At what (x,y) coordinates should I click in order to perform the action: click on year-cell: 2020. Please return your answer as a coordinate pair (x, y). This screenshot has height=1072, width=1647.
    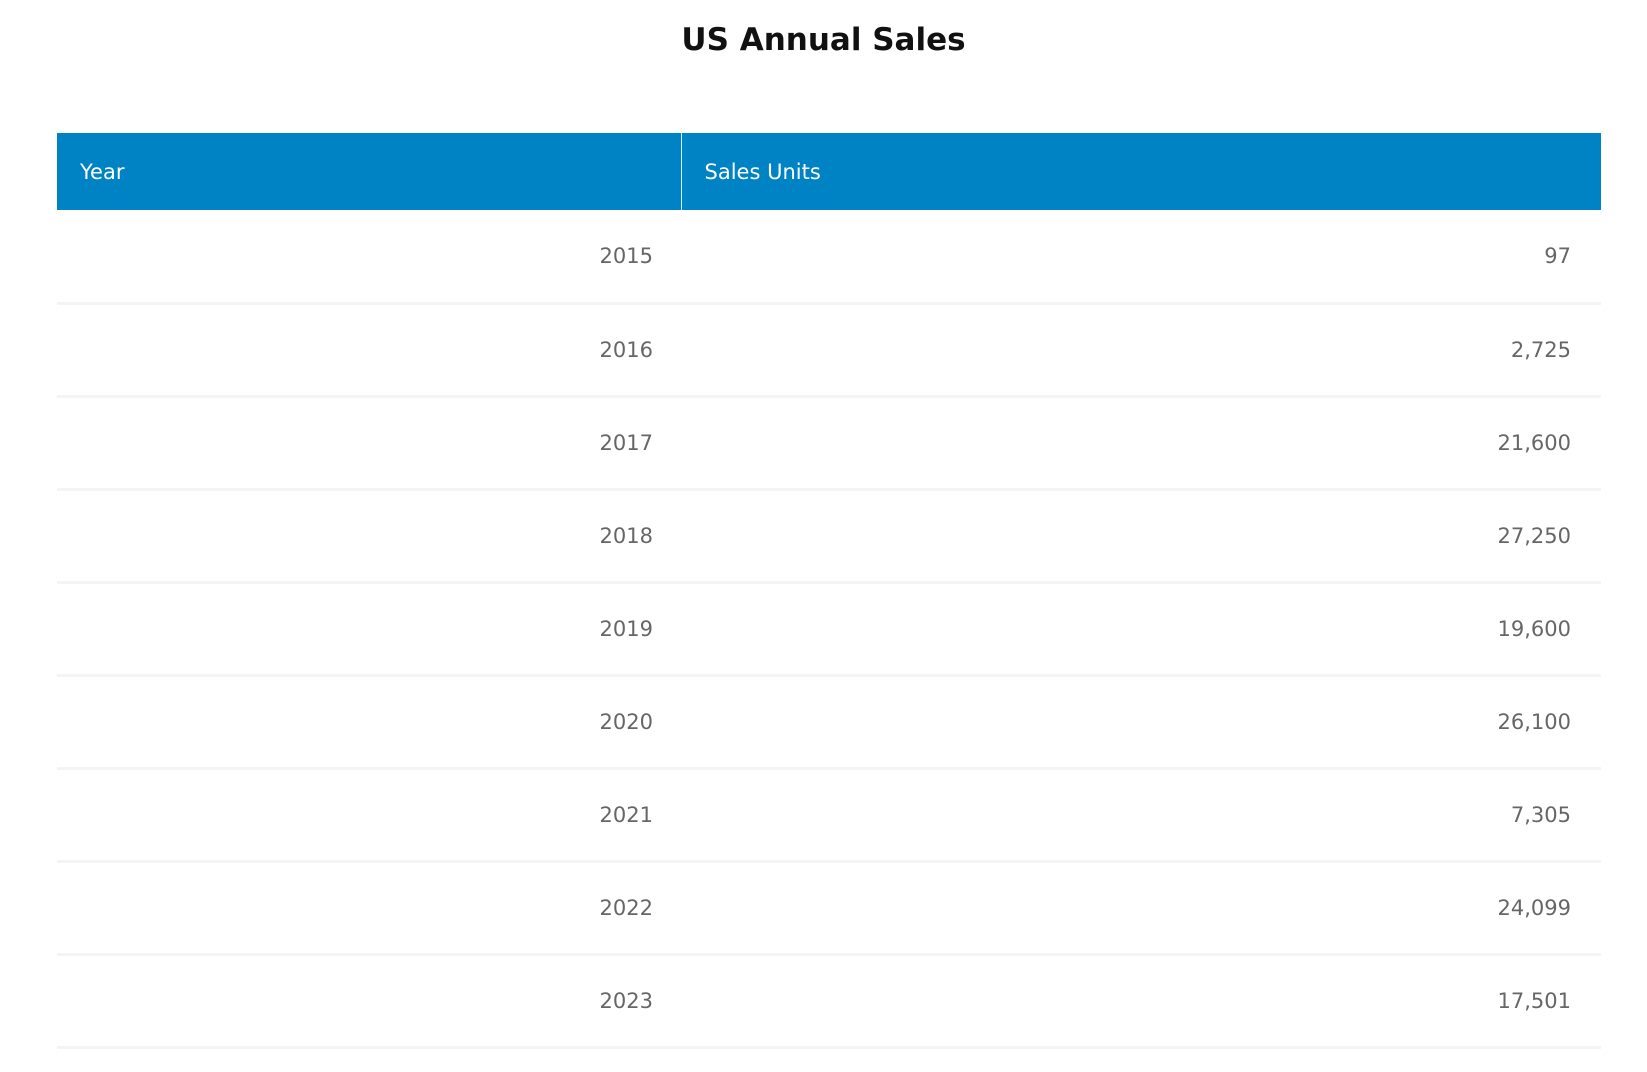
    Looking at the image, I should click on (369, 722).